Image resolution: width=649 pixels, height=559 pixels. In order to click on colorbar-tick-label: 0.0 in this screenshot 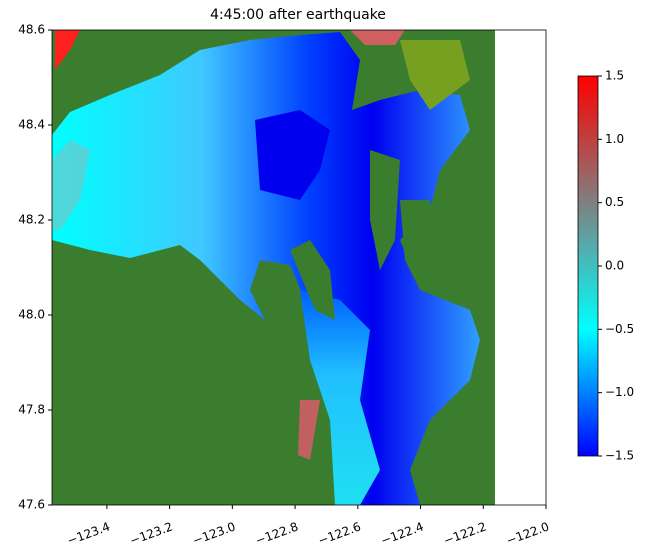, I will do `click(614, 266)`.